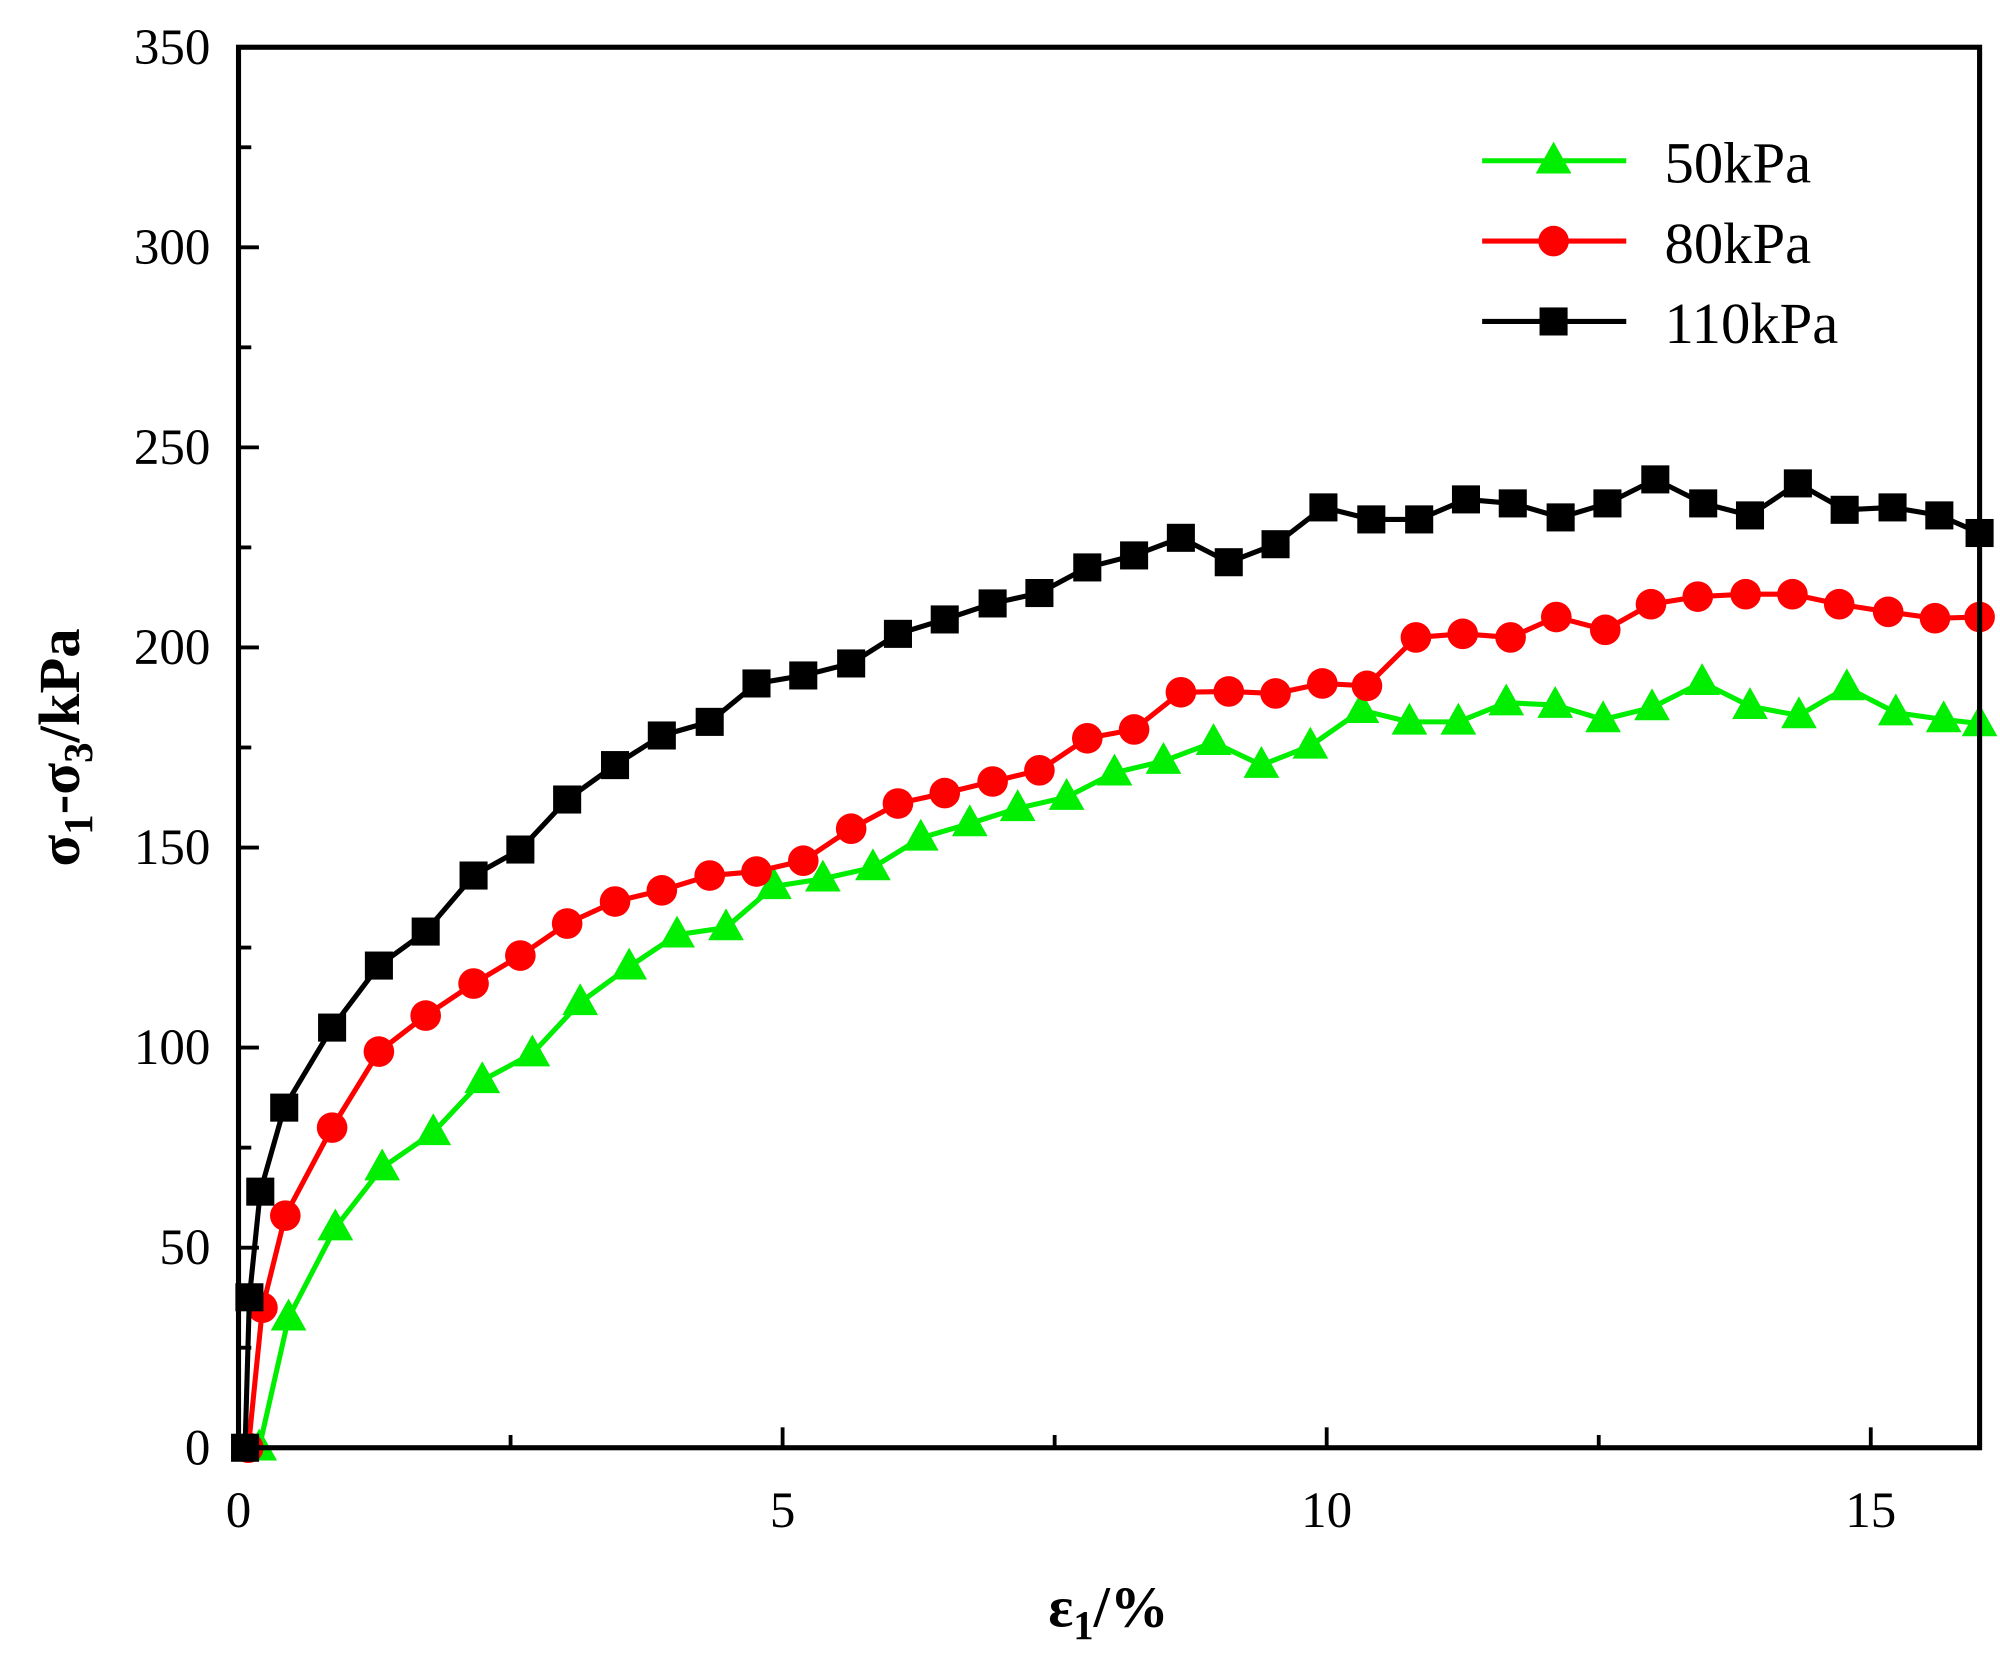 This screenshot has height=1671, width=2000. What do you see at coordinates (184, 1248) in the screenshot?
I see `y-tick-label: 50` at bounding box center [184, 1248].